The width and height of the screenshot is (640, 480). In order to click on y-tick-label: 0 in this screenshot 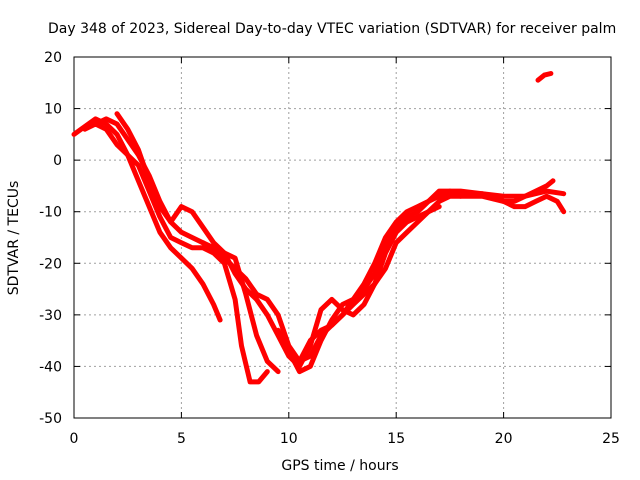, I will do `click(57, 161)`.